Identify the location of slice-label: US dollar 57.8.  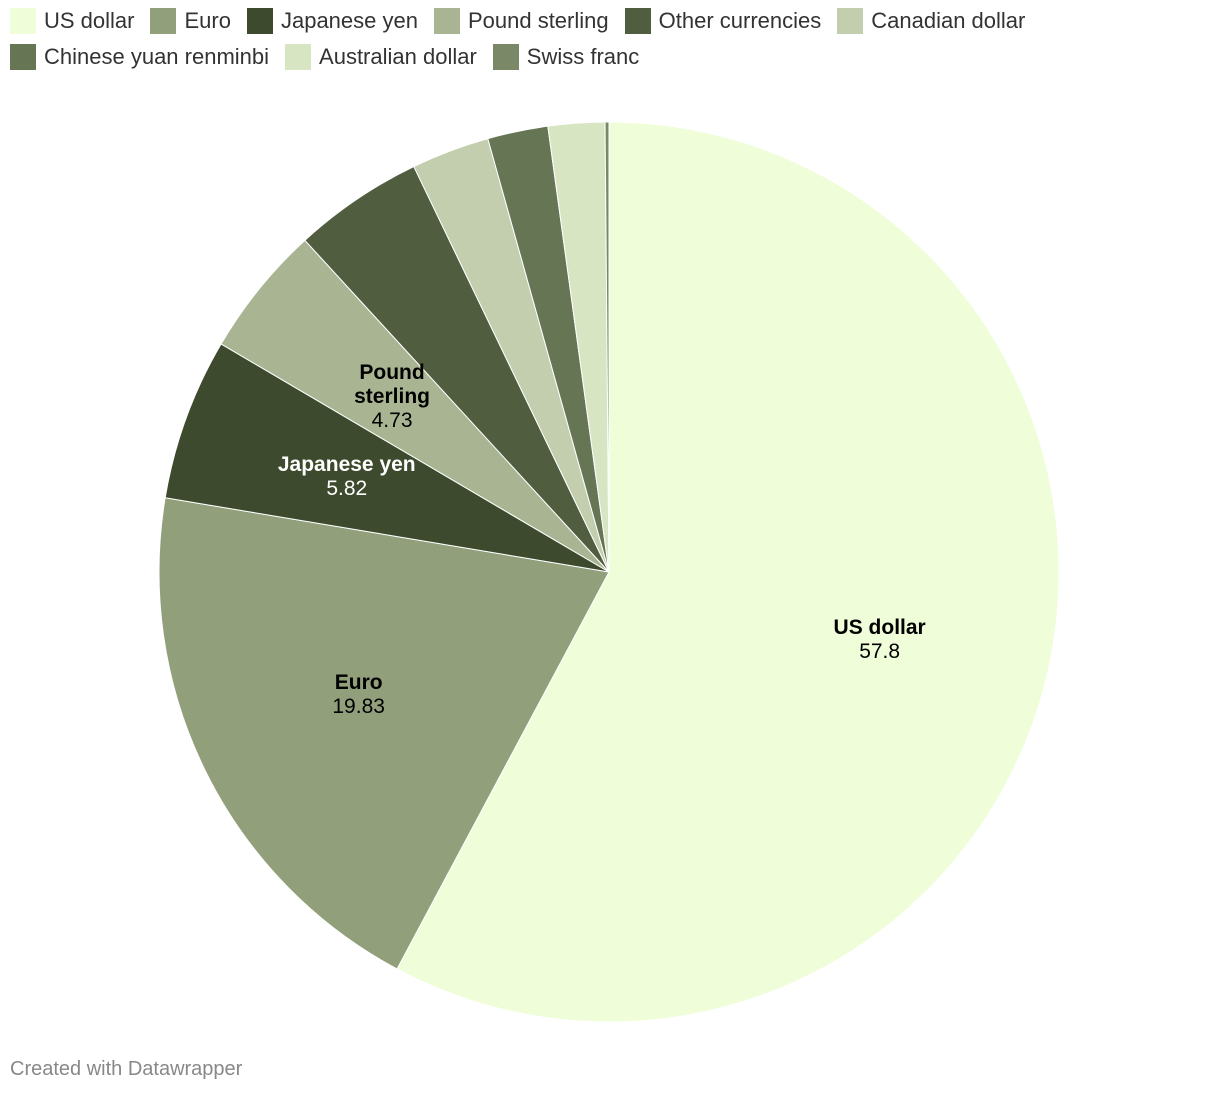
(880, 640).